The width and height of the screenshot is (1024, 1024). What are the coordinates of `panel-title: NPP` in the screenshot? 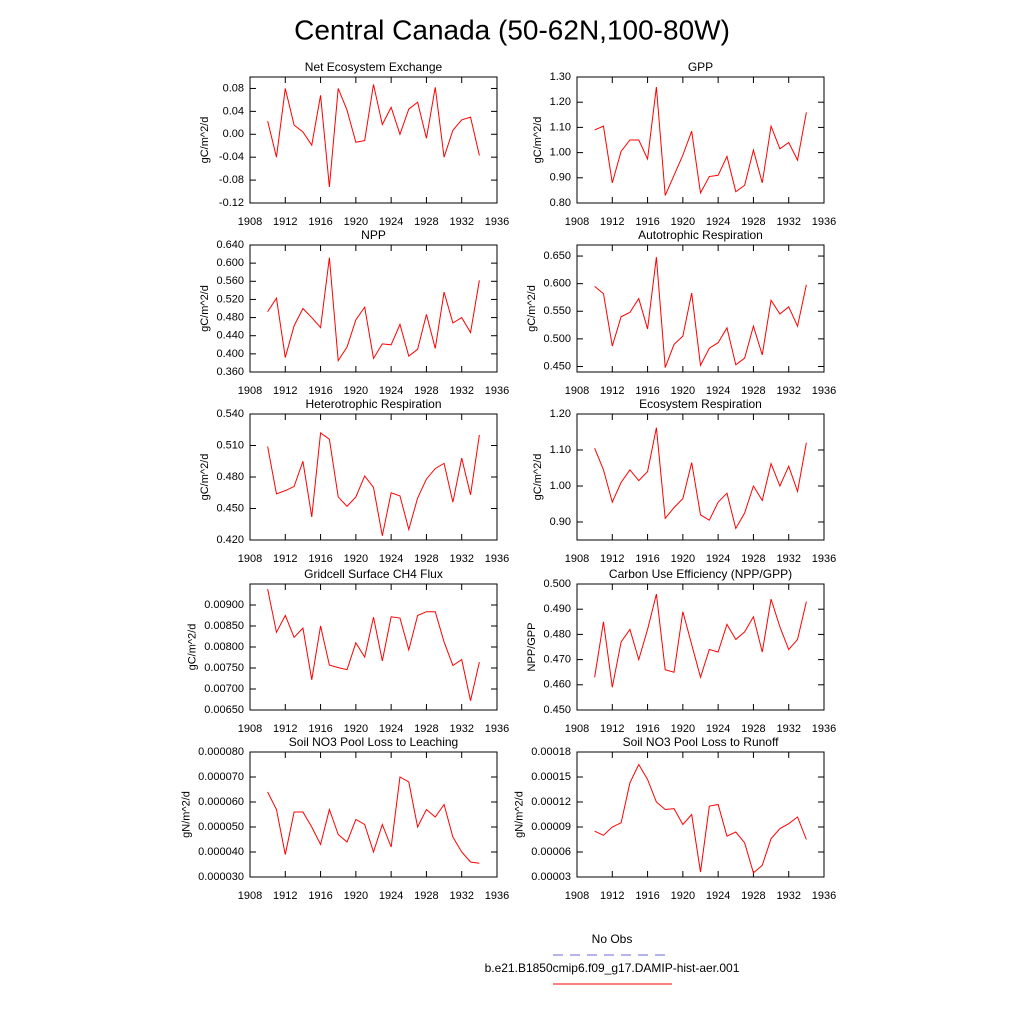 It's located at (373, 235).